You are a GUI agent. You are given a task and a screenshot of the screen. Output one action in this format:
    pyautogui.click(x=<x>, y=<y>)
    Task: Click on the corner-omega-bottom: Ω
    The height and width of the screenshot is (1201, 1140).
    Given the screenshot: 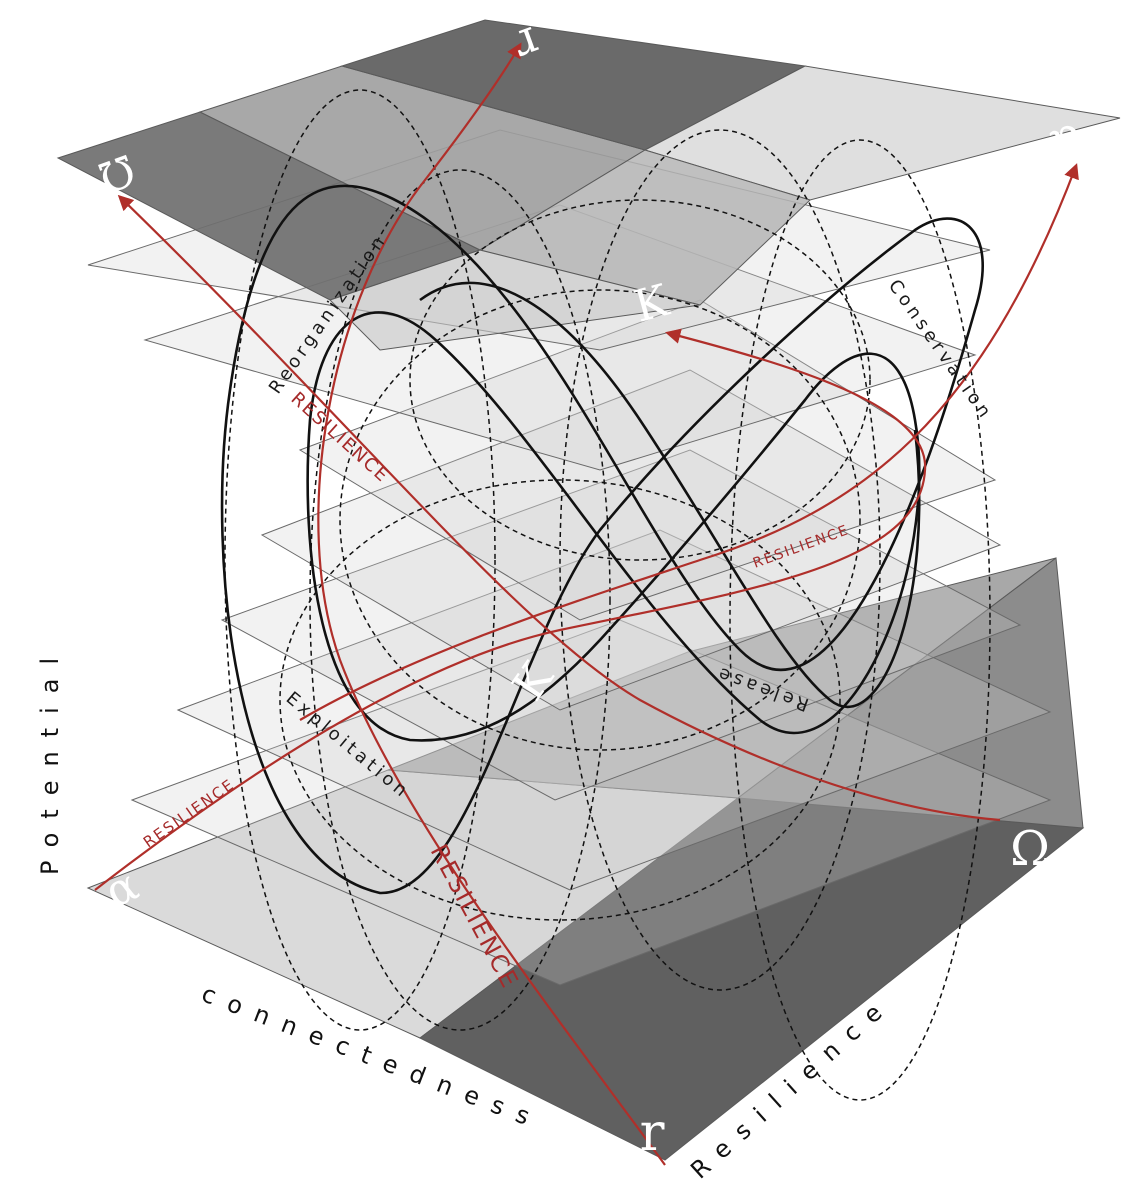 What is the action you would take?
    pyautogui.click(x=1030, y=849)
    